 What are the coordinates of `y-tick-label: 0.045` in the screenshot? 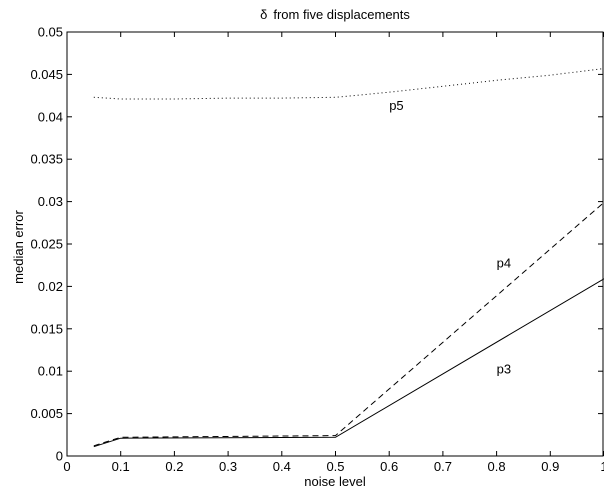 It's located at (46, 74).